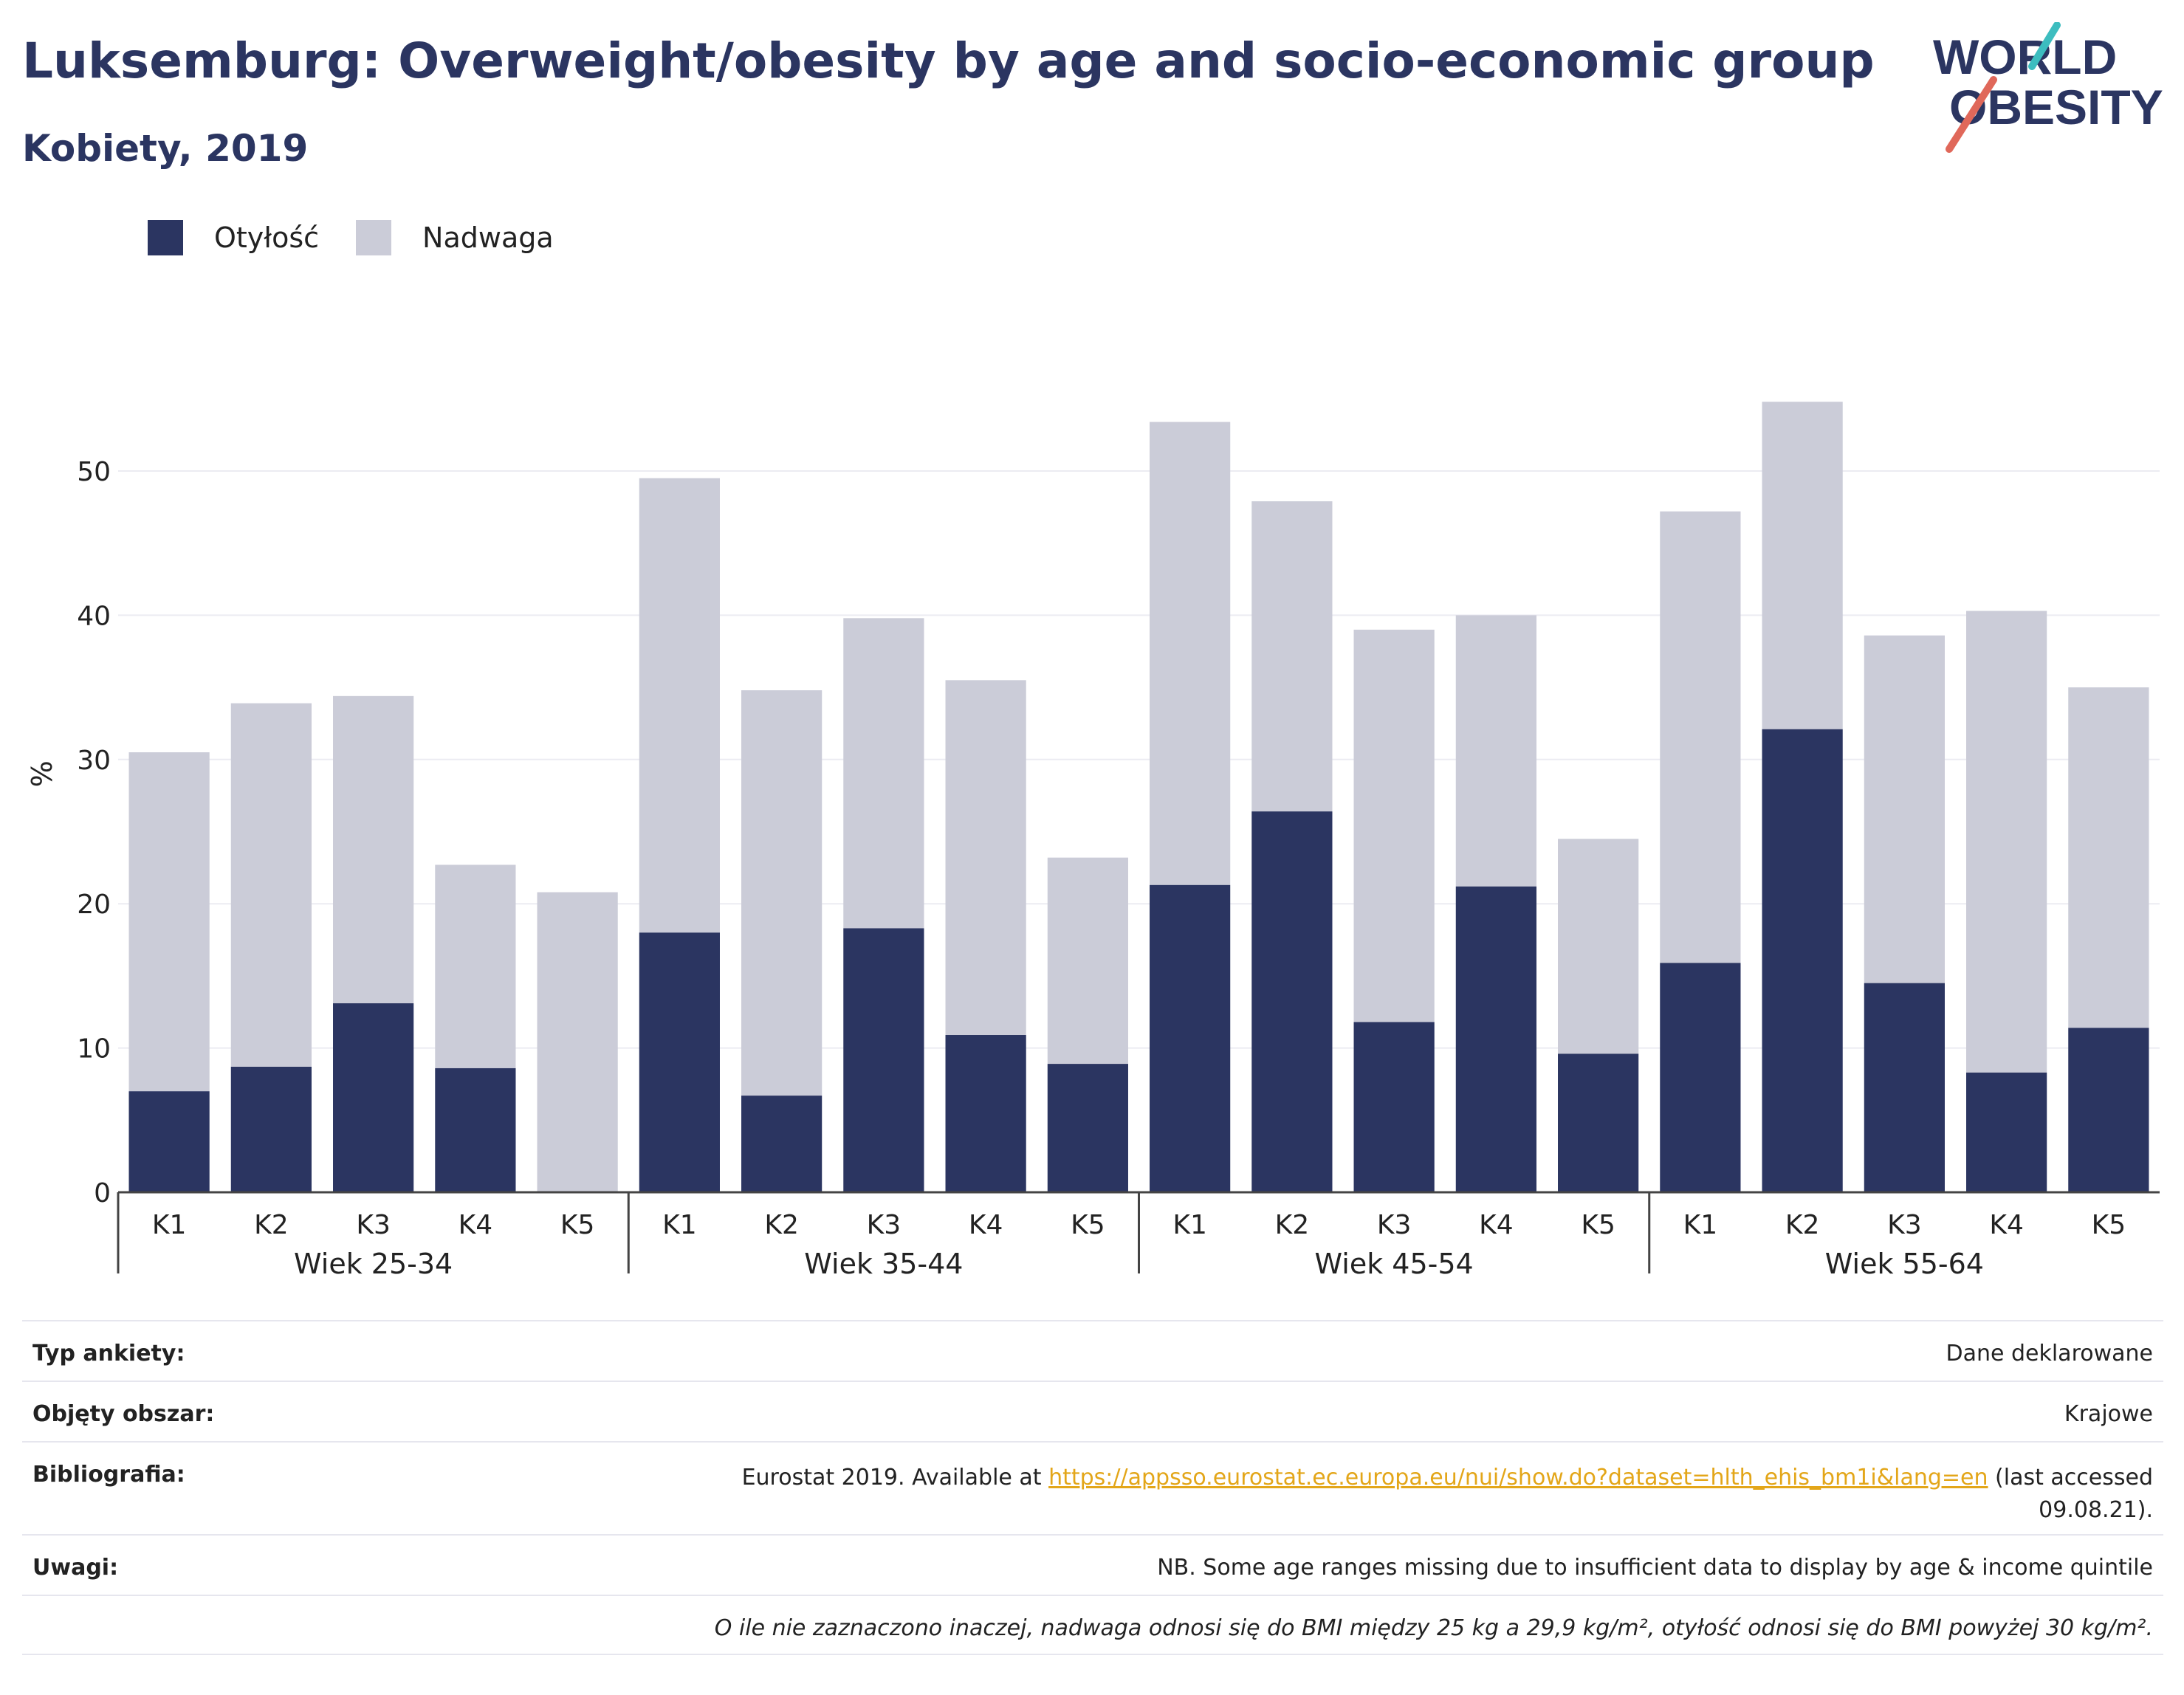  I want to click on bar-obesity-4-k2, so click(1803, 961).